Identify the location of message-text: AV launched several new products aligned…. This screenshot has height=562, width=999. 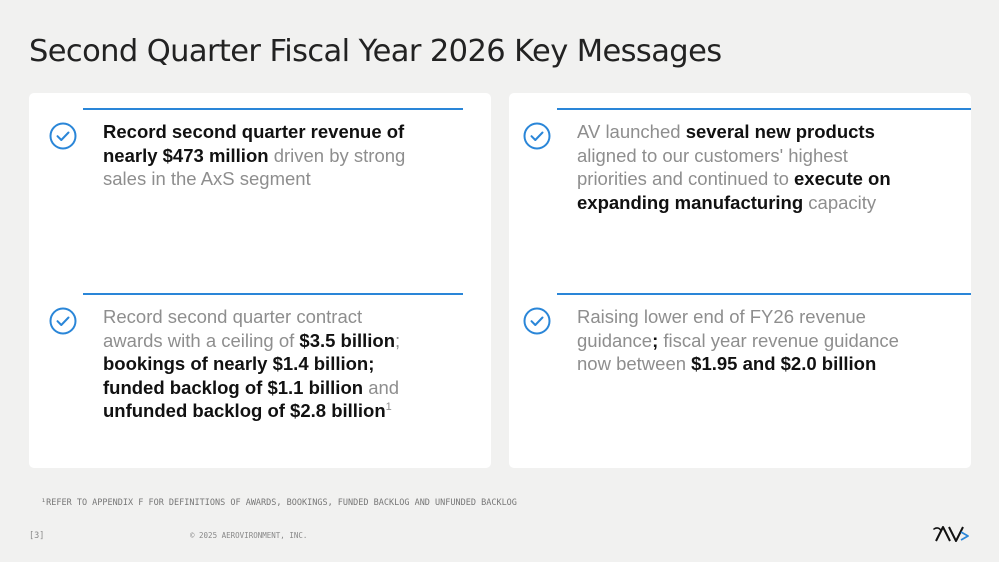
(734, 167).